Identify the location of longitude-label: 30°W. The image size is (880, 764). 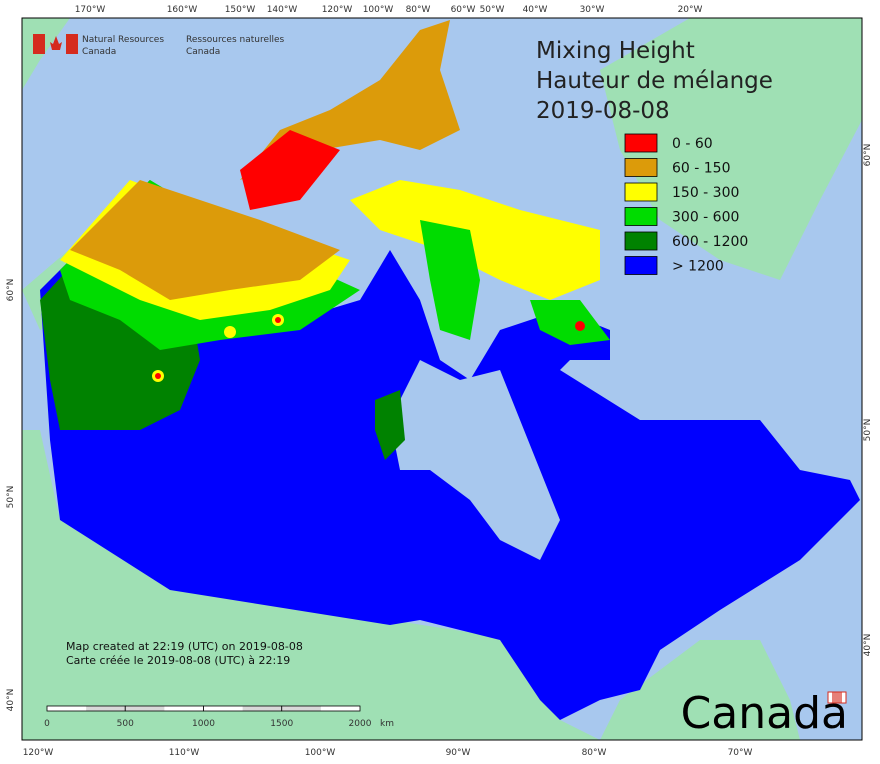
(592, 10).